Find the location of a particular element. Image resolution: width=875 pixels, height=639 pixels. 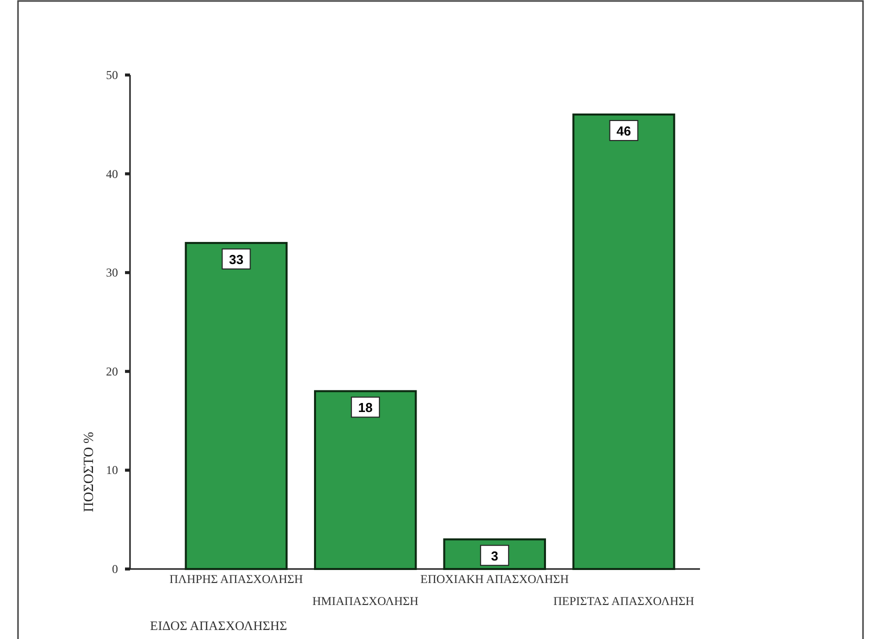

data-label: 33 is located at coordinates (236, 259).